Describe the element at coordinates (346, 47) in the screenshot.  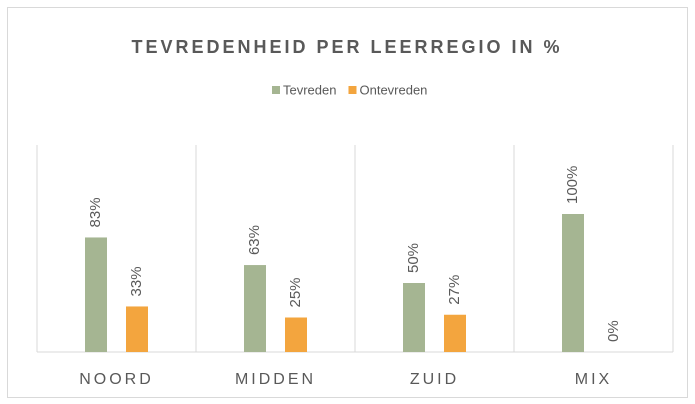
I see `chart-title: TEVREDENHEID PER LEERREGIO IN %` at that location.